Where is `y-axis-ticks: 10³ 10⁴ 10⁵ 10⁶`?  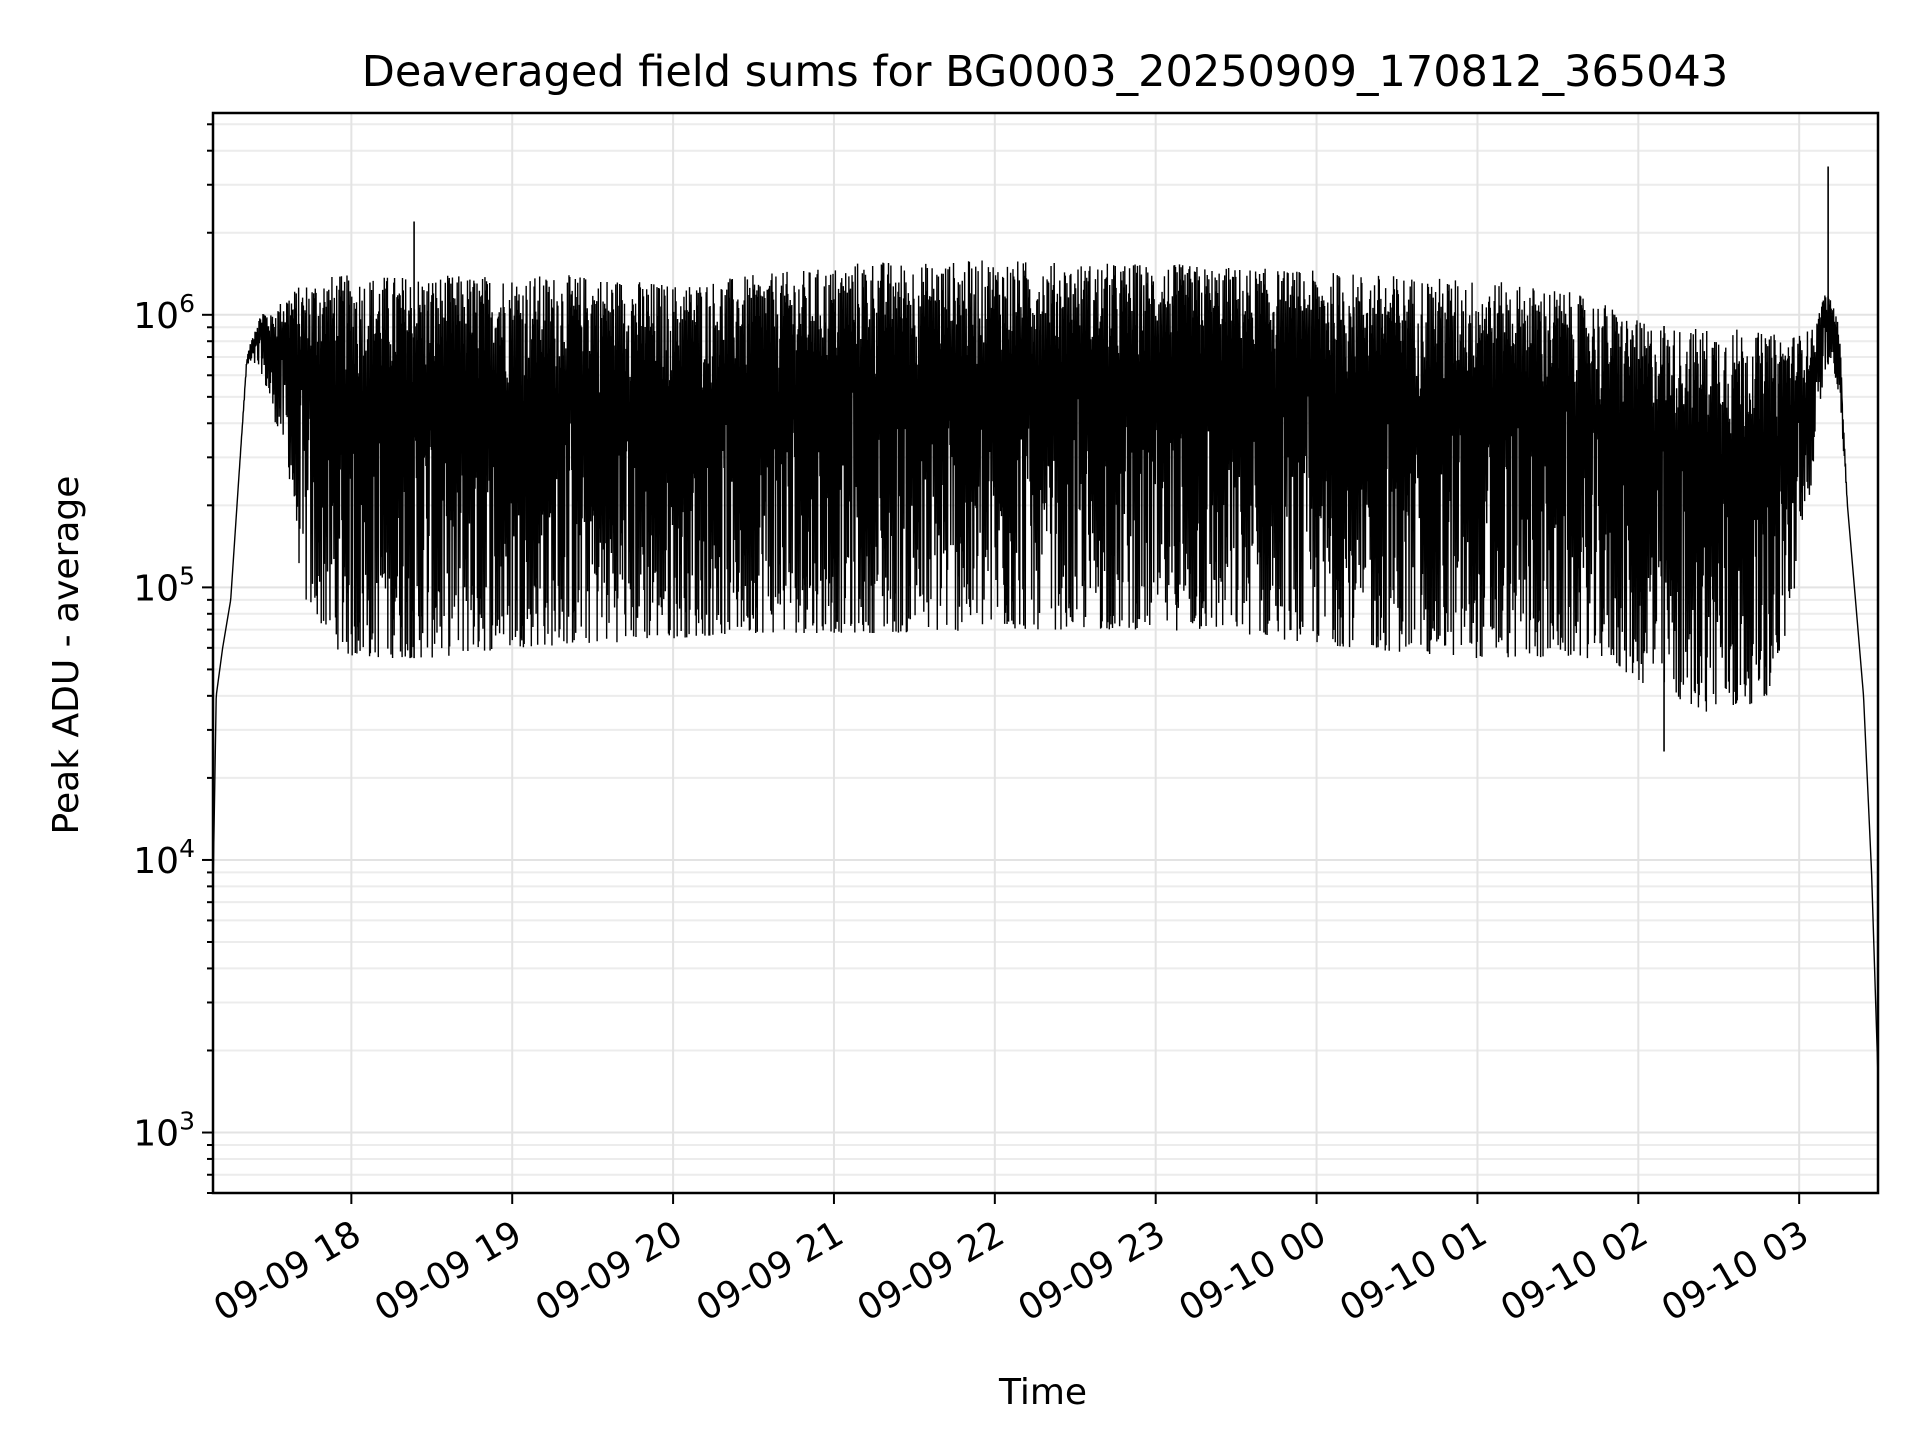 y-axis-ticks: 10³ 10⁴ 10⁵ 10⁶ is located at coordinates (173, 658).